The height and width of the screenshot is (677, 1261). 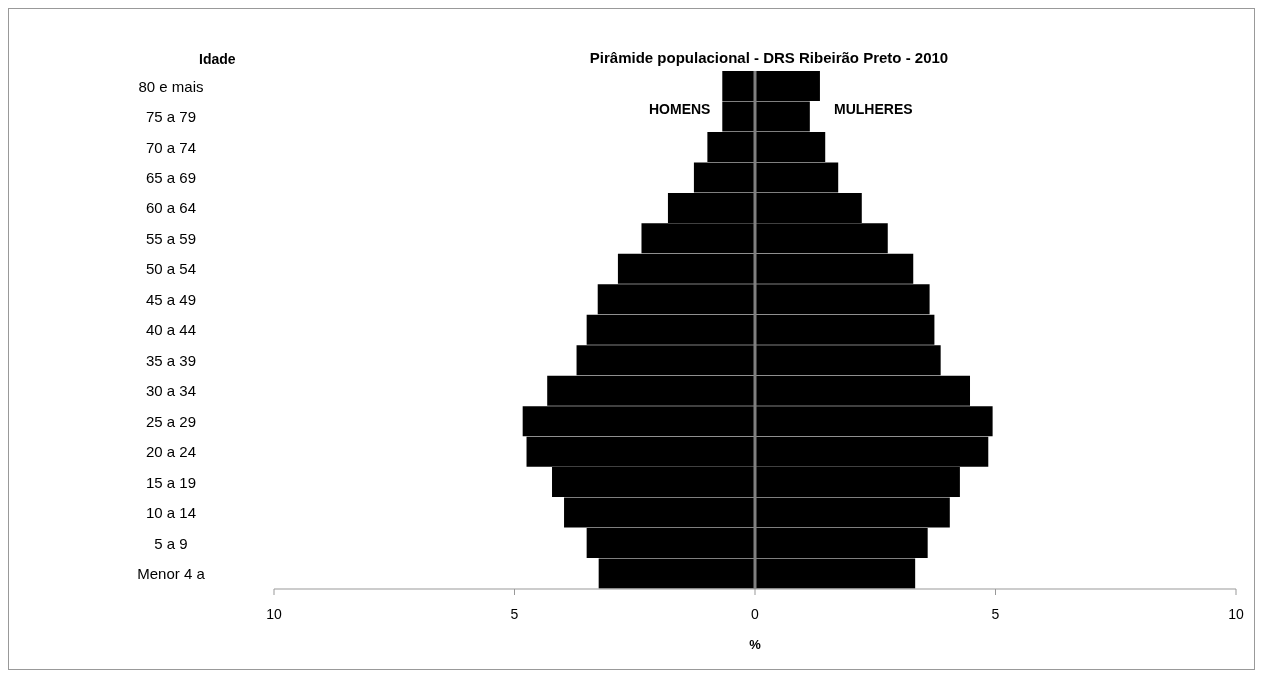 What do you see at coordinates (171, 391) in the screenshot?
I see `y-tick-label: 30 a 34` at bounding box center [171, 391].